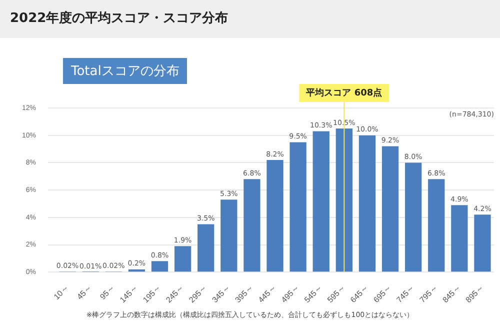 Image resolution: width=500 pixels, height=327 pixels. I want to click on x-tick-label: 195～, so click(152, 294).